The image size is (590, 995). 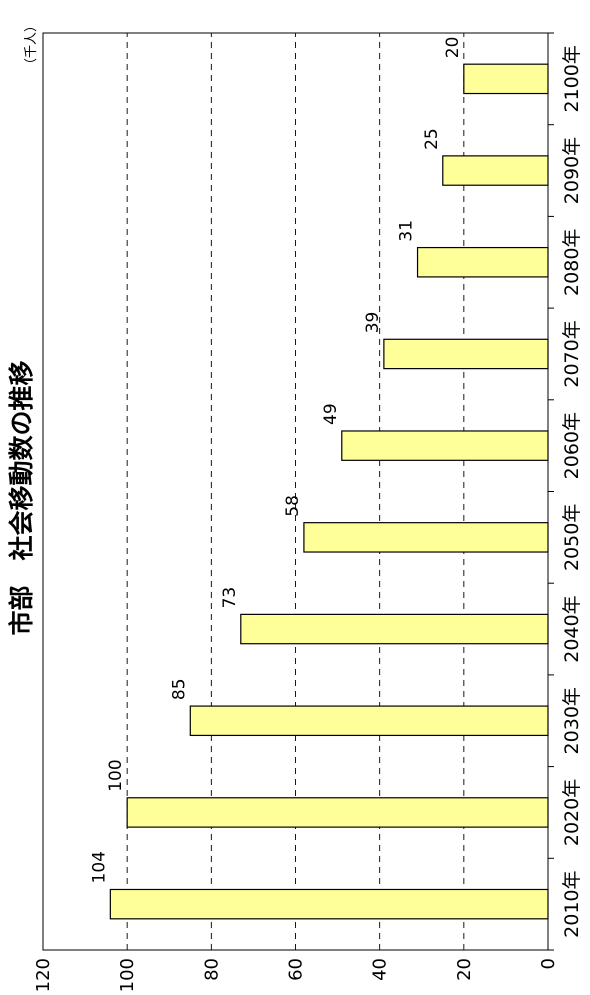 I want to click on y-tick-label: 120, so click(x=43, y=975).